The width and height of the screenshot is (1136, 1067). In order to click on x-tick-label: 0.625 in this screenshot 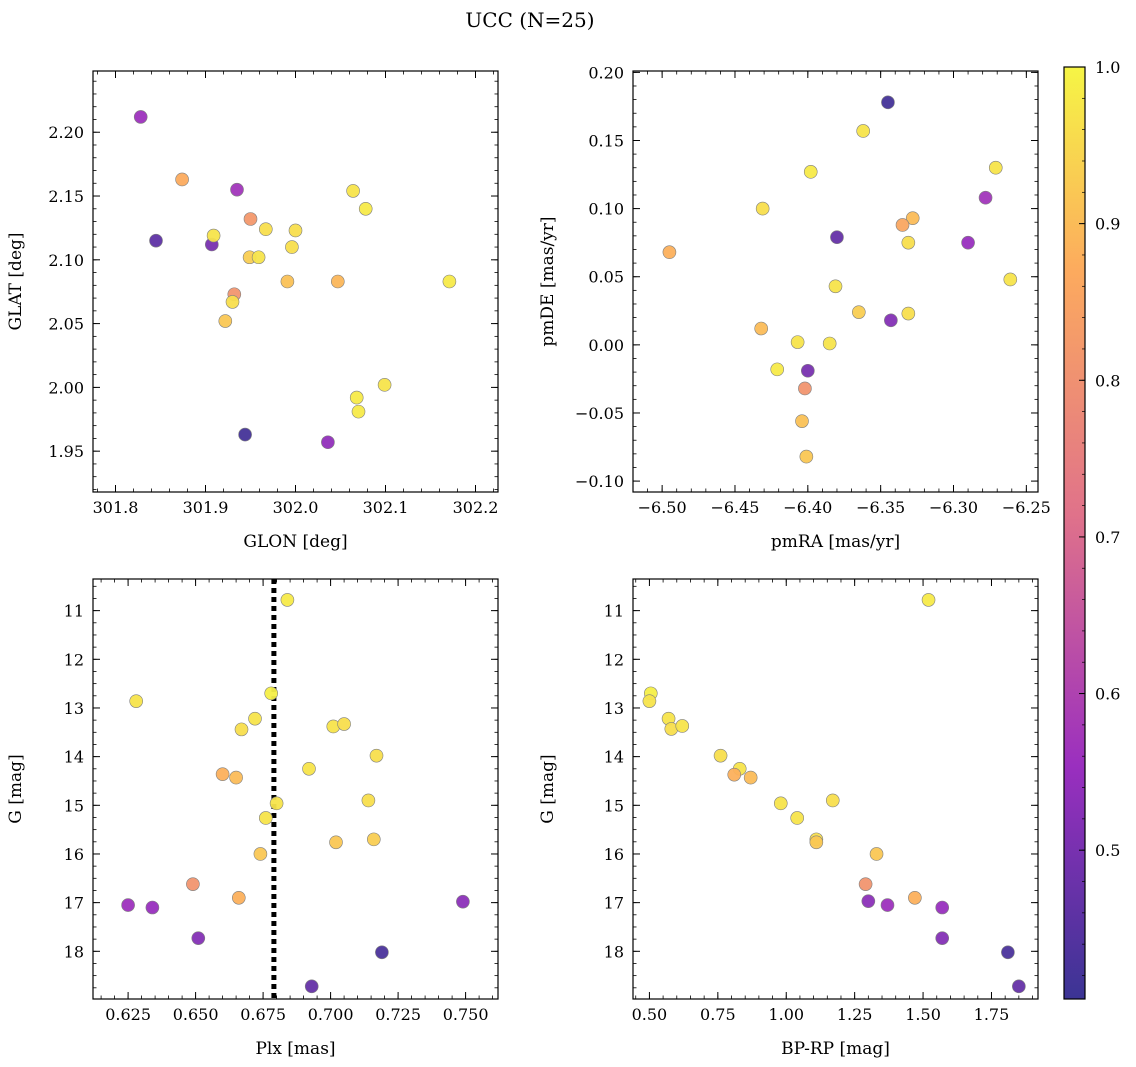, I will do `click(128, 1014)`.